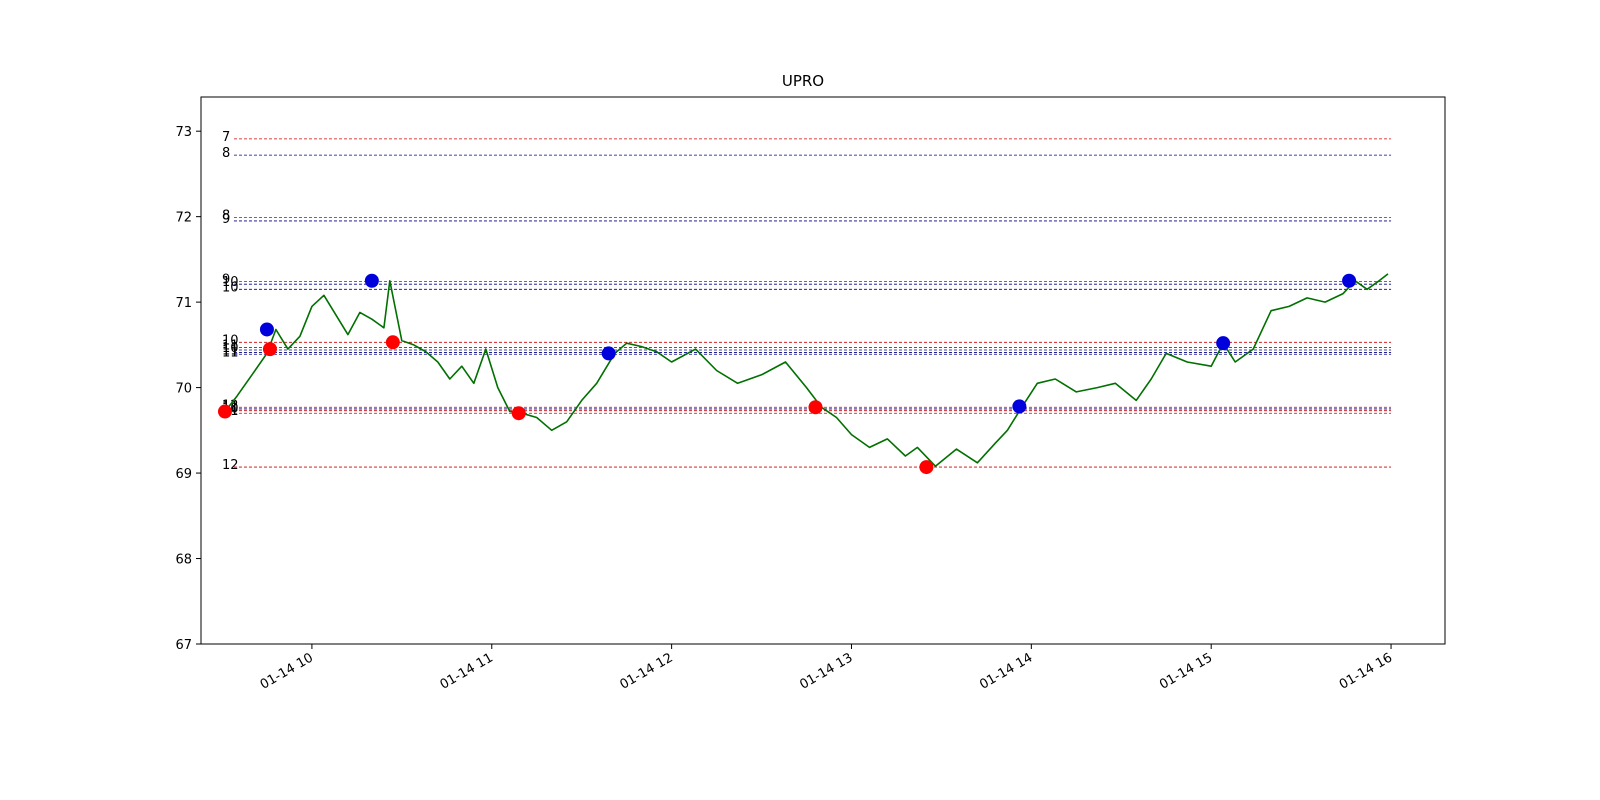  What do you see at coordinates (230, 340) in the screenshot?
I see `level-label-7: 10` at bounding box center [230, 340].